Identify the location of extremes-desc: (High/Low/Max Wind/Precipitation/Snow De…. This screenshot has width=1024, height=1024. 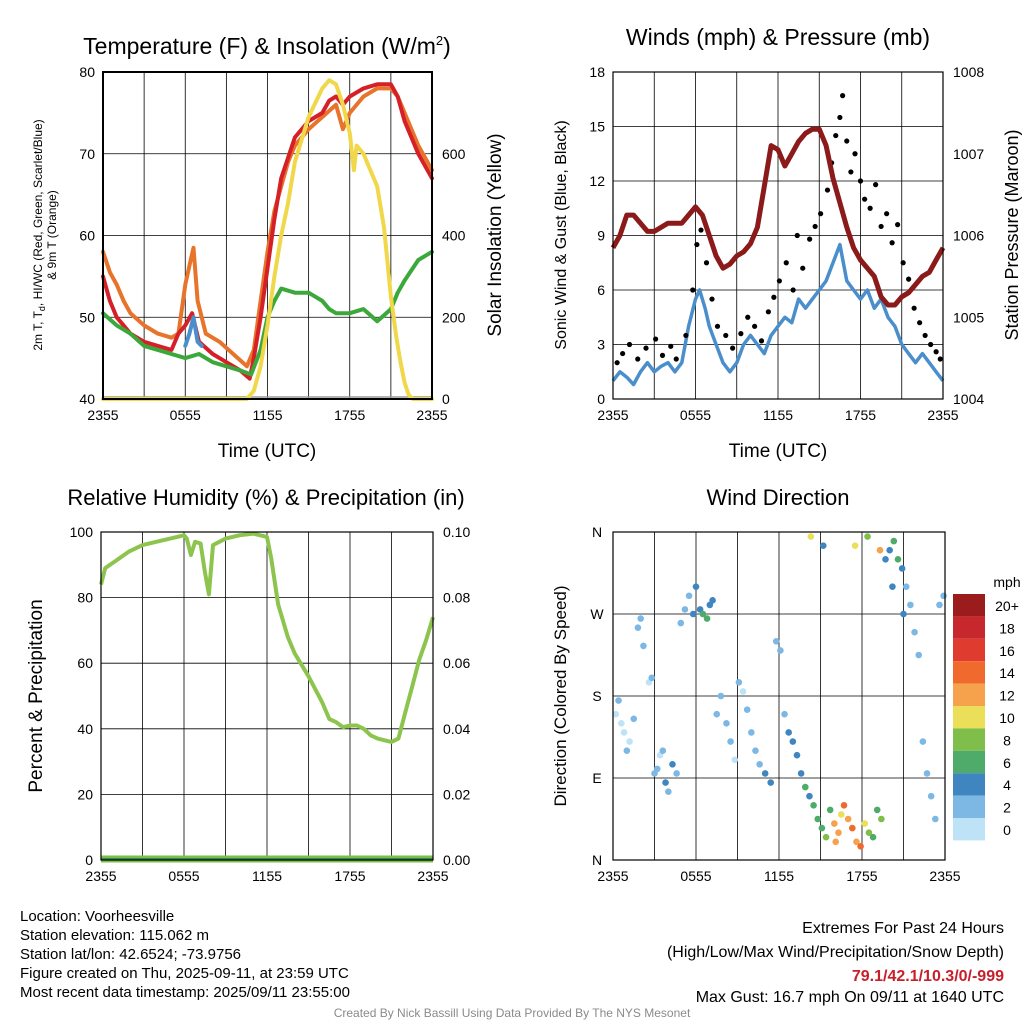
(835, 952).